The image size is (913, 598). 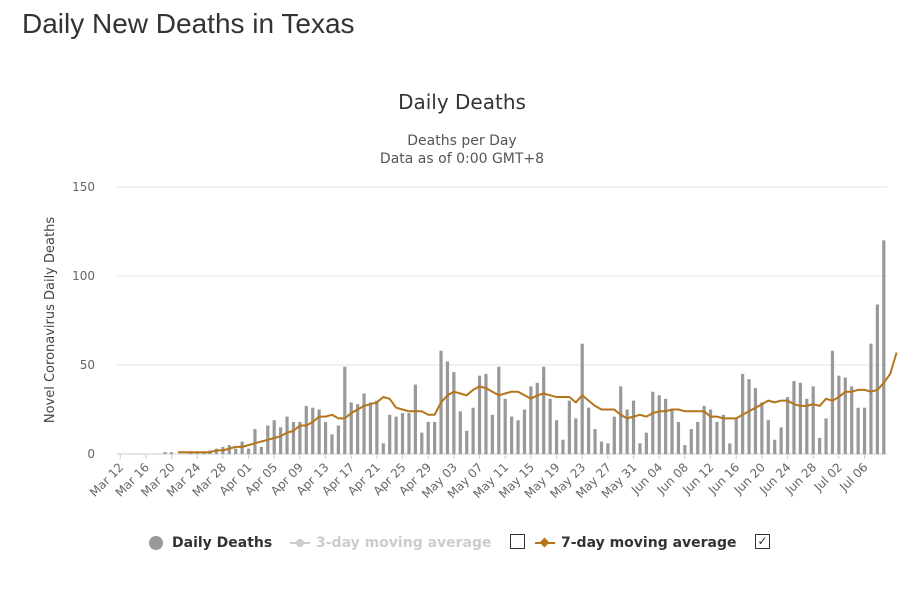 I want to click on seven-day-average-line, so click(x=538, y=403).